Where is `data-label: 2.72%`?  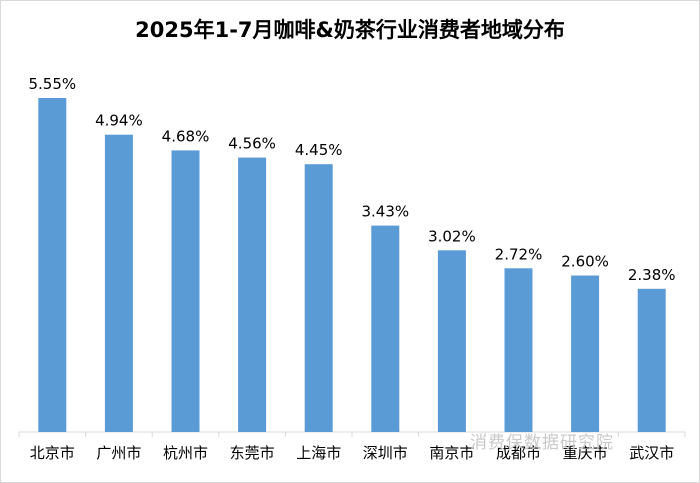
data-label: 2.72% is located at coordinates (519, 254).